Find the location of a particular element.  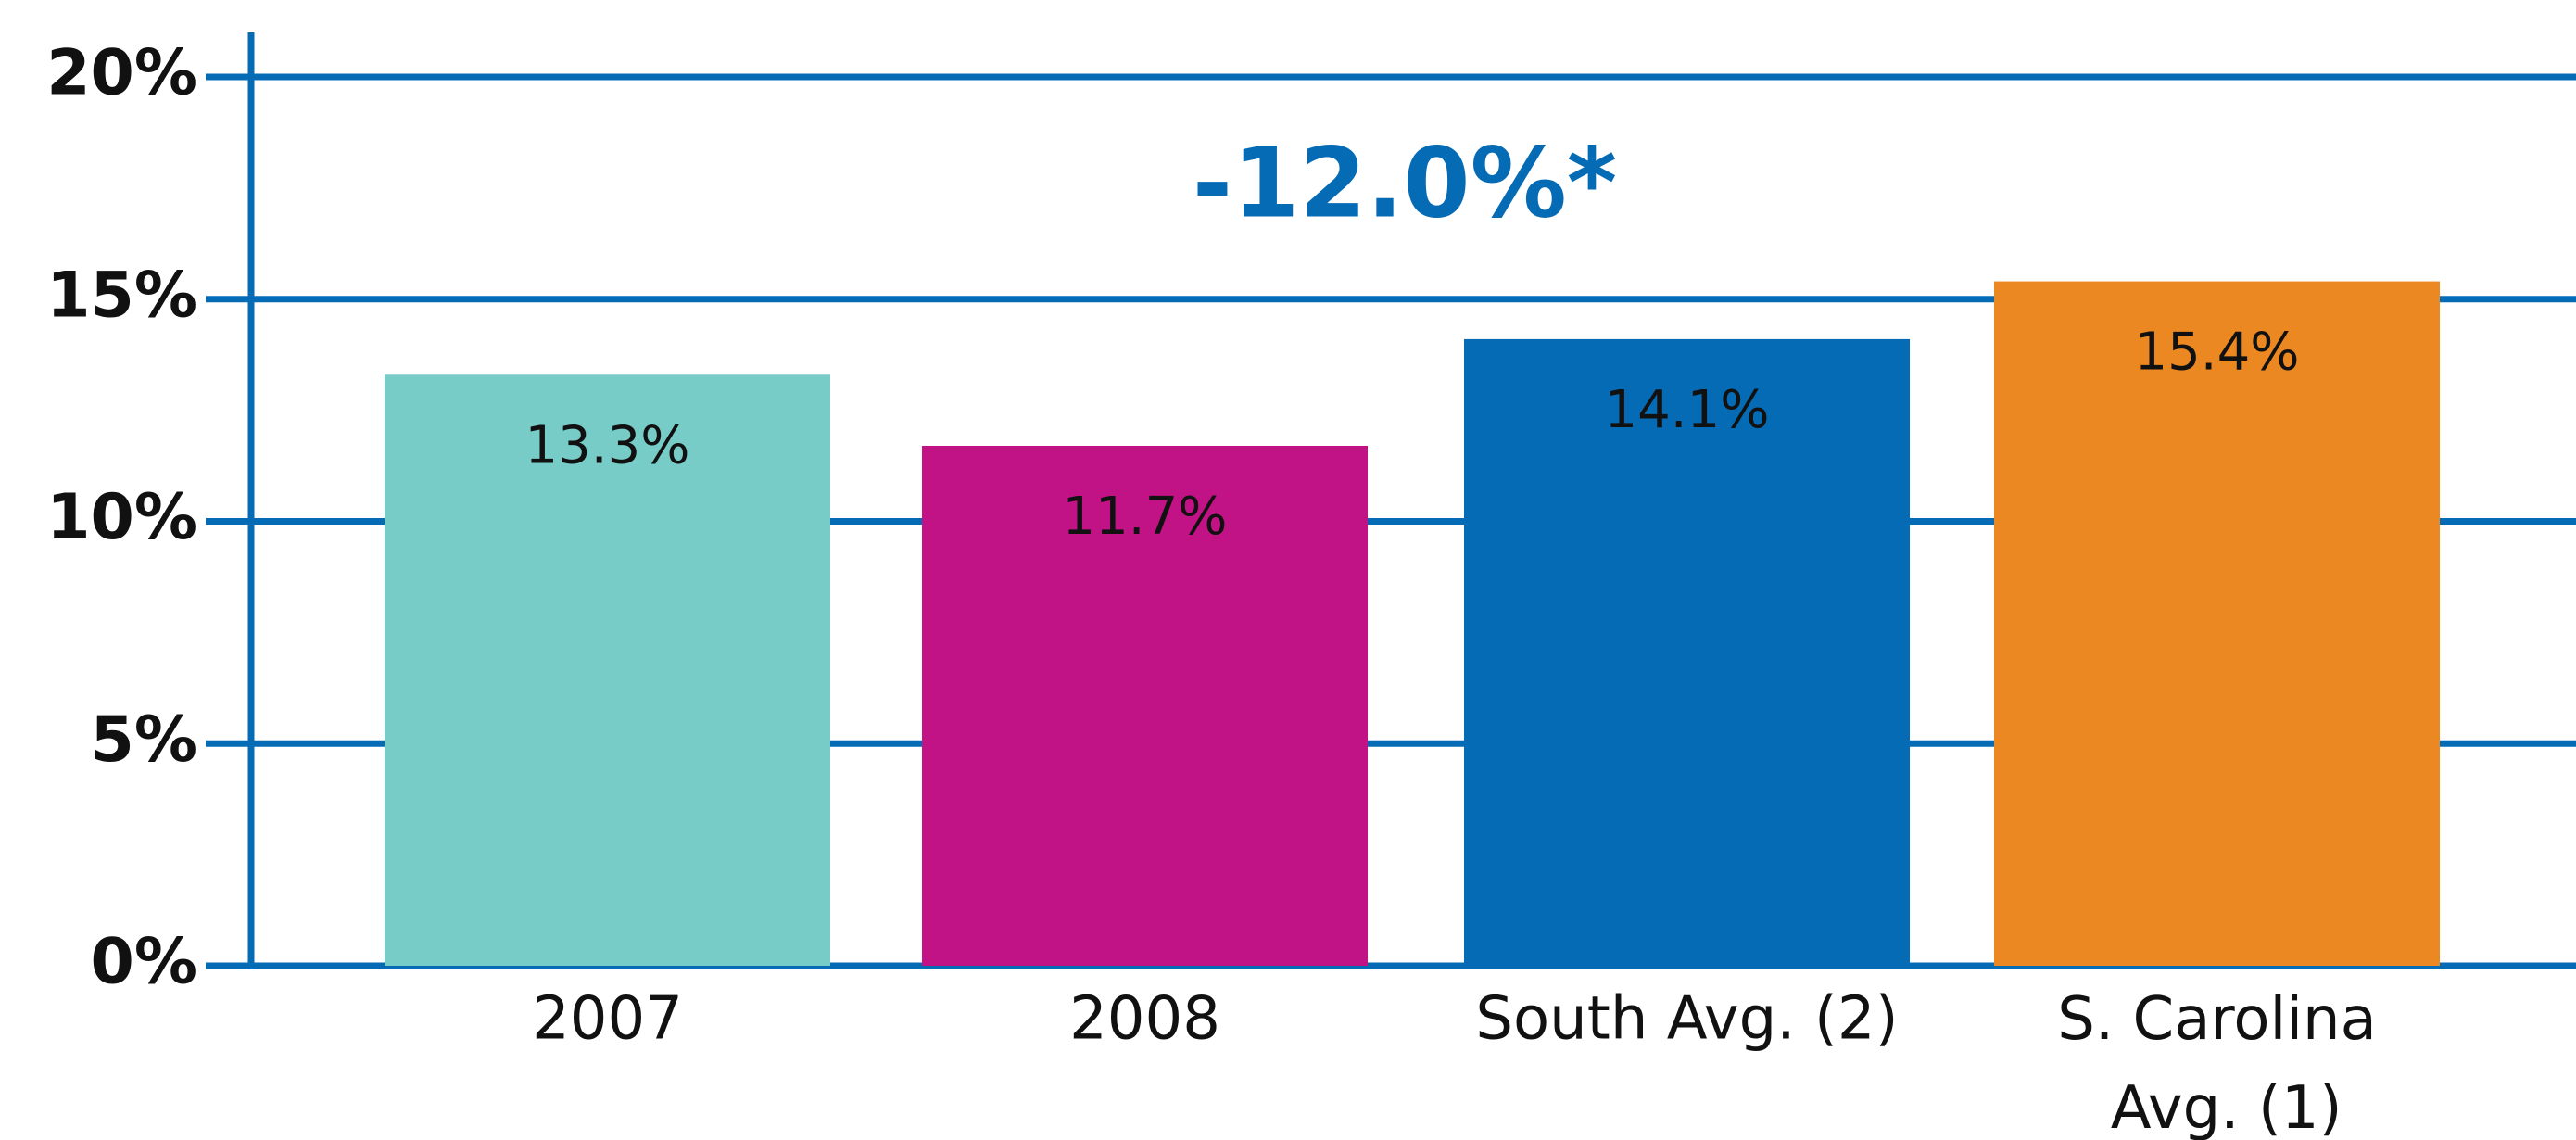

value-label: 15.4% is located at coordinates (2217, 353).